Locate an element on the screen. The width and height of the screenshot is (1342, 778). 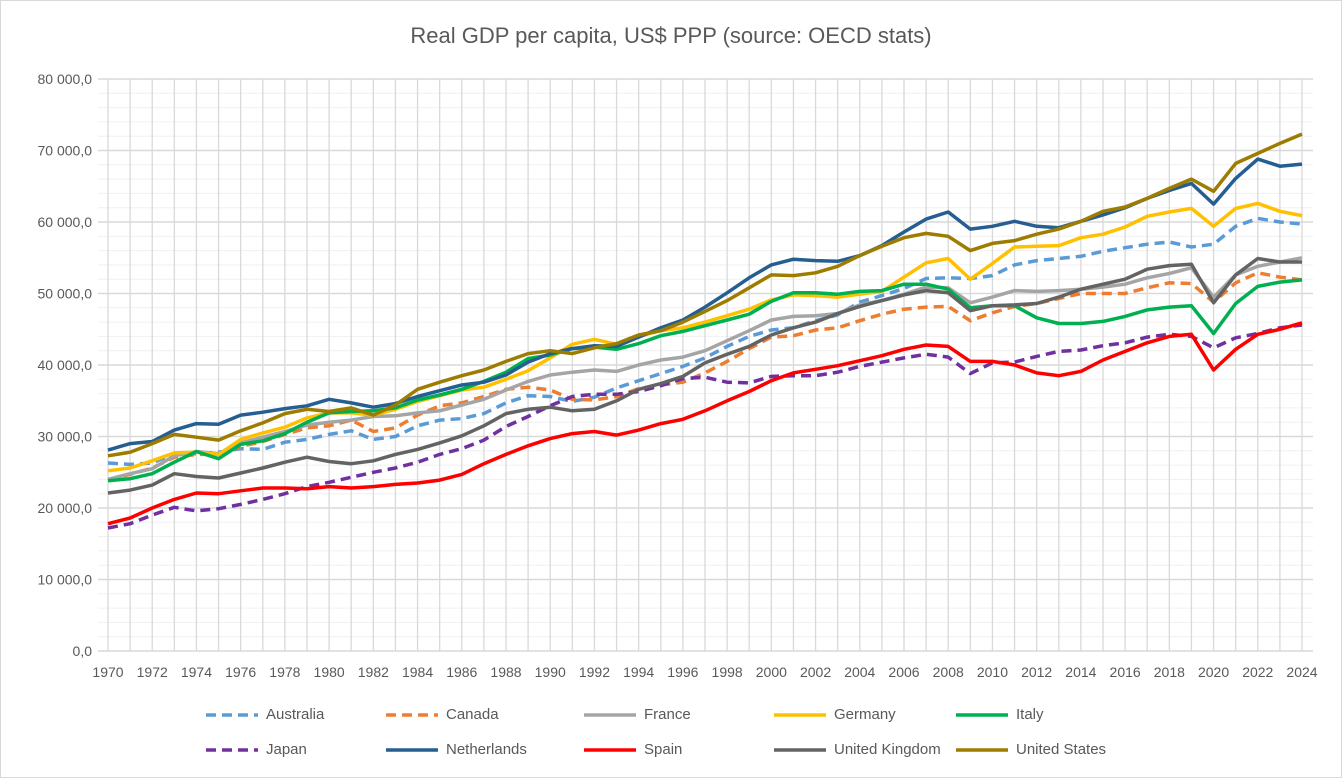
legend-label: United States is located at coordinates (1061, 749).